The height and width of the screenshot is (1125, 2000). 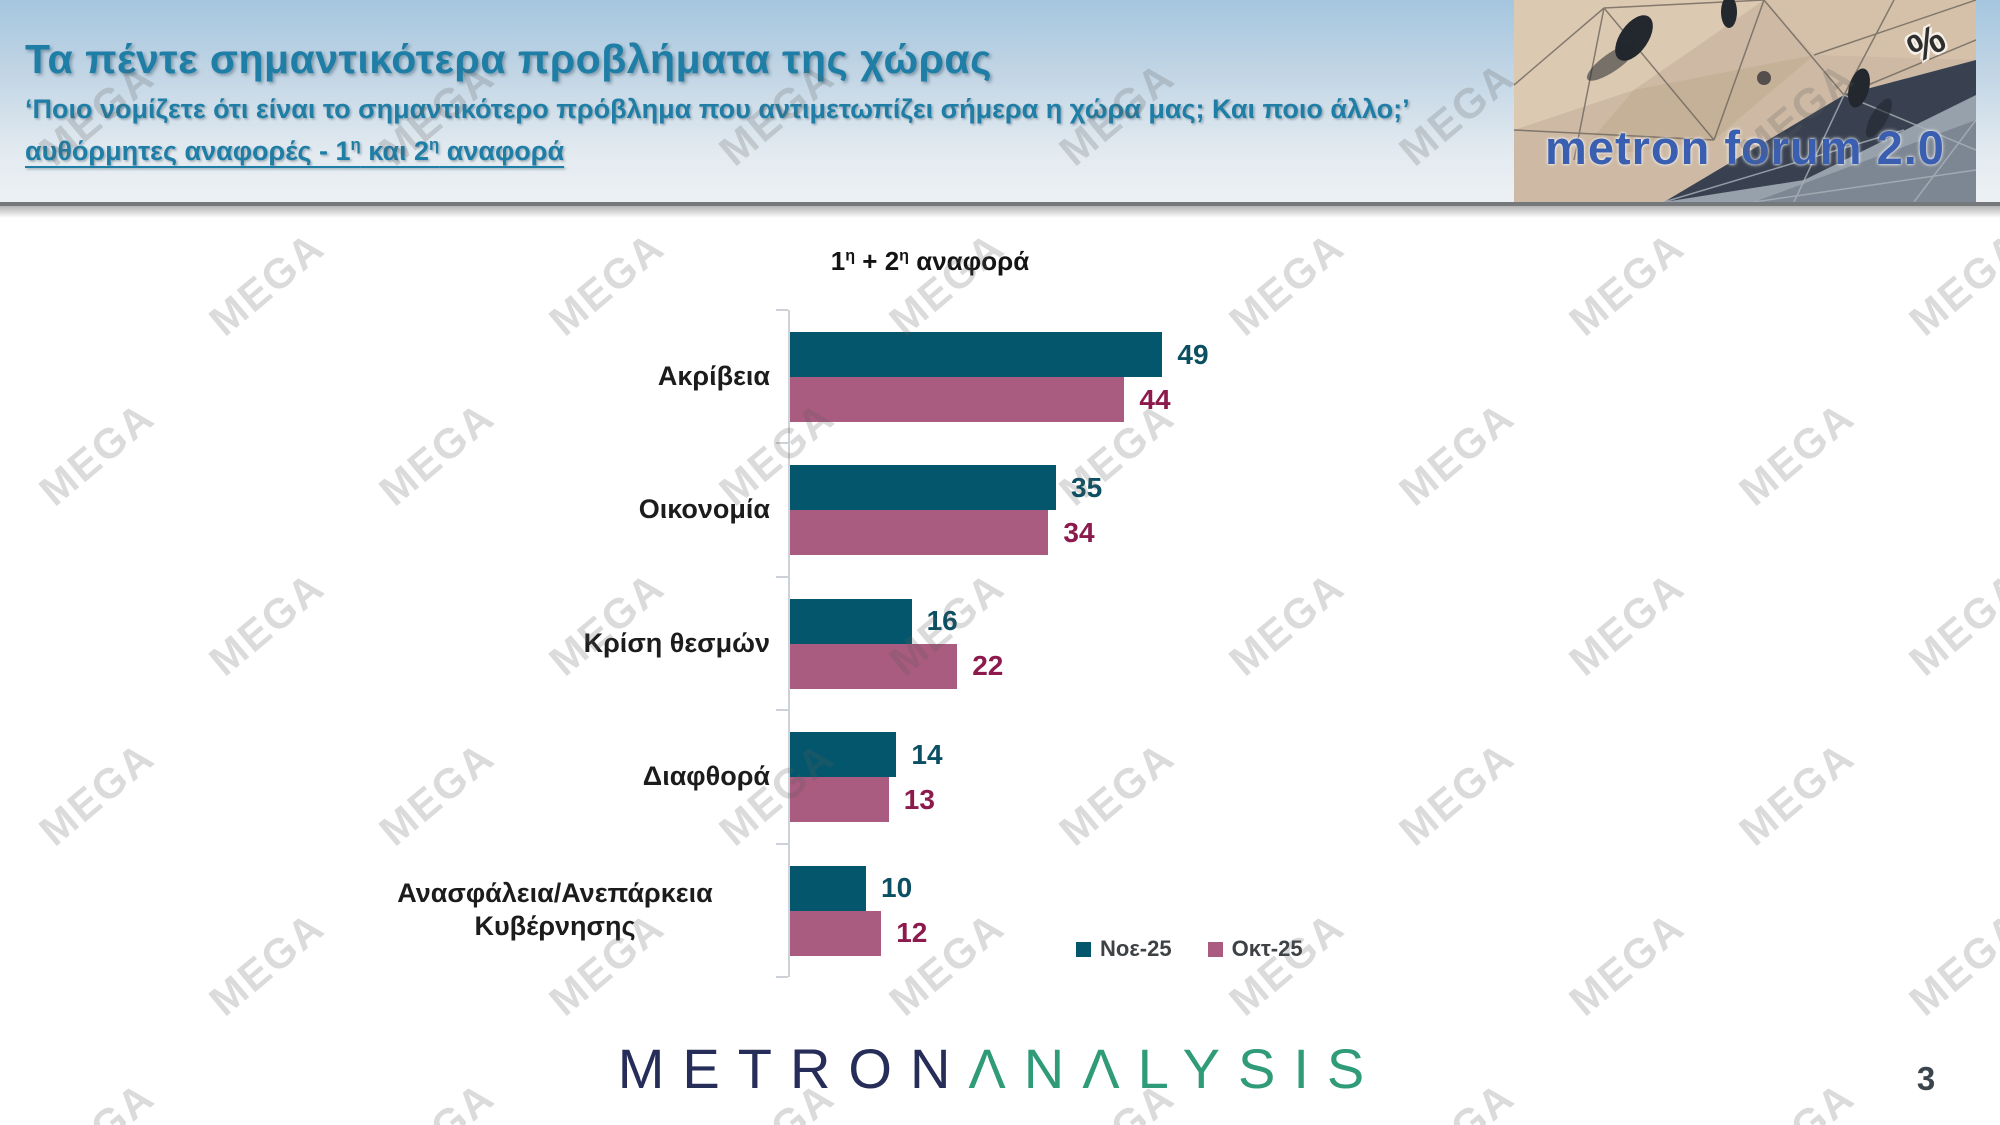 I want to click on legend-label: Οκτ-25, so click(x=1267, y=948).